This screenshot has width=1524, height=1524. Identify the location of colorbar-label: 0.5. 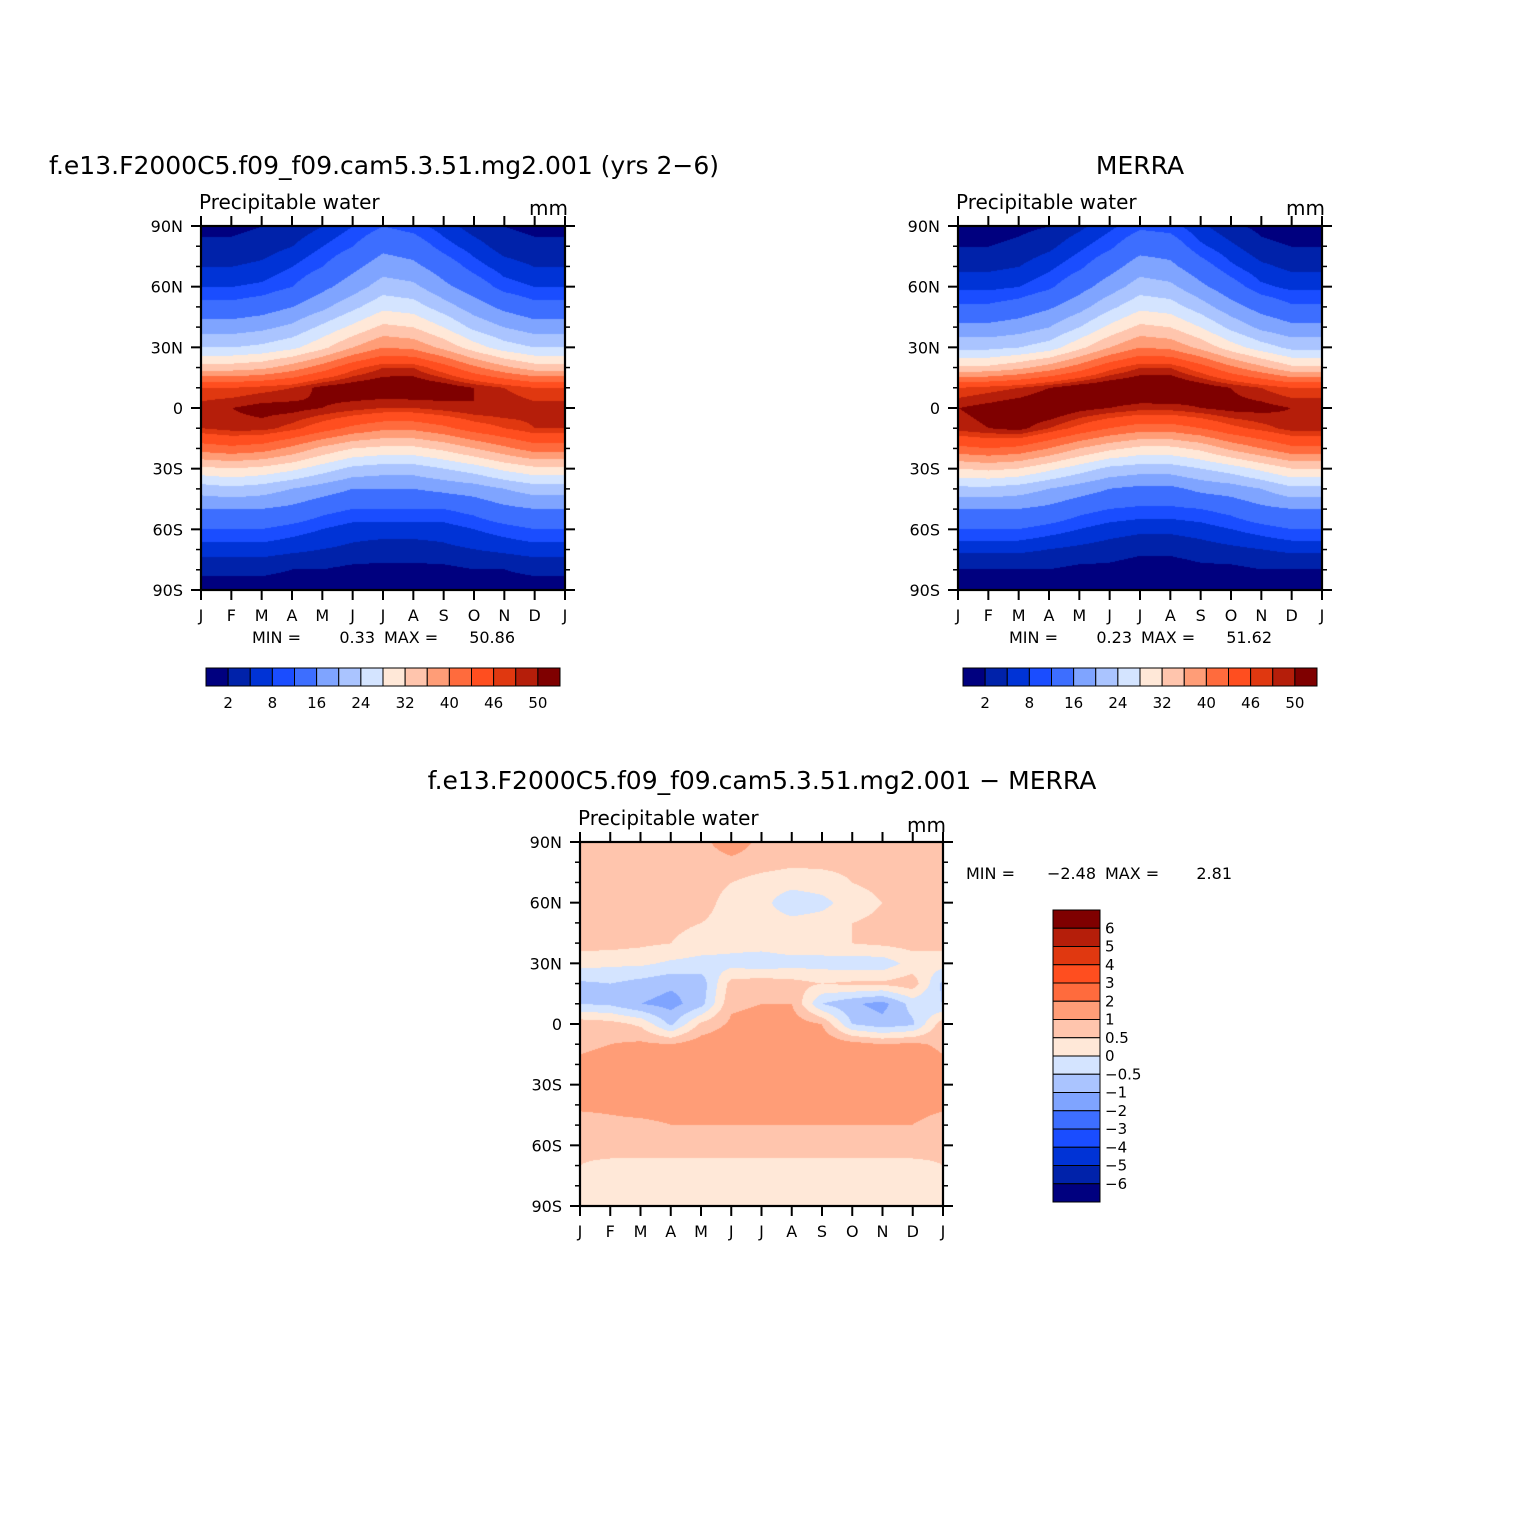
(1117, 1038).